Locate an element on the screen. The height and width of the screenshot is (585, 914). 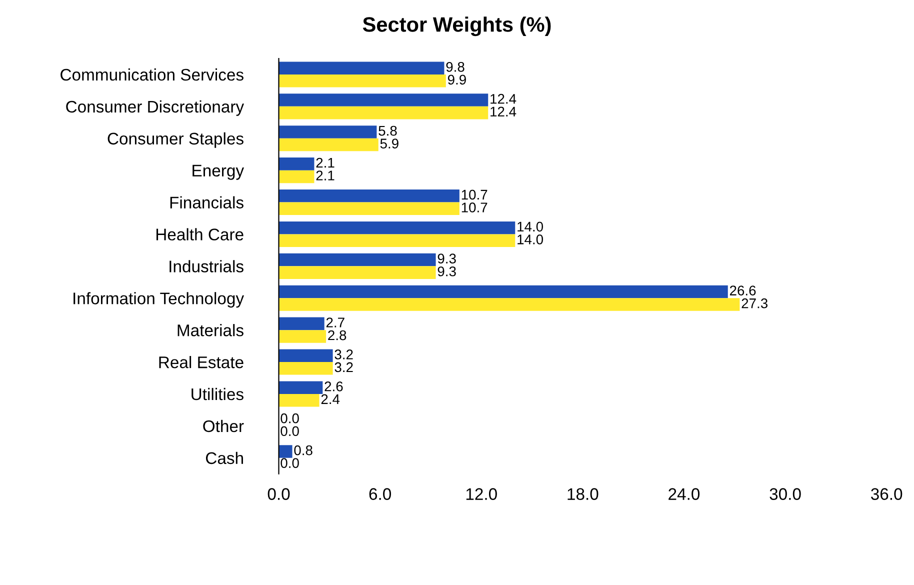
data-label: 2.8 is located at coordinates (337, 335).